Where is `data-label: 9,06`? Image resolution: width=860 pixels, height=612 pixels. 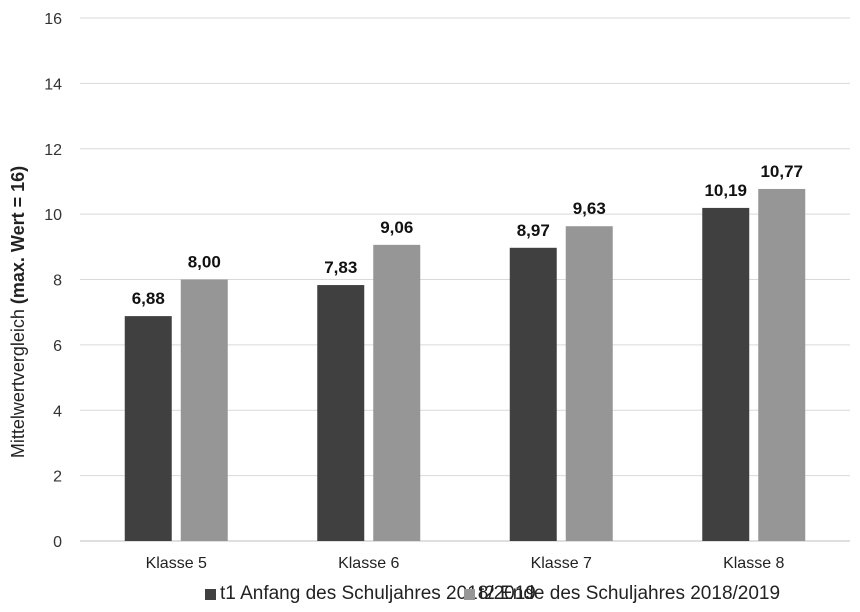
data-label: 9,06 is located at coordinates (396, 227).